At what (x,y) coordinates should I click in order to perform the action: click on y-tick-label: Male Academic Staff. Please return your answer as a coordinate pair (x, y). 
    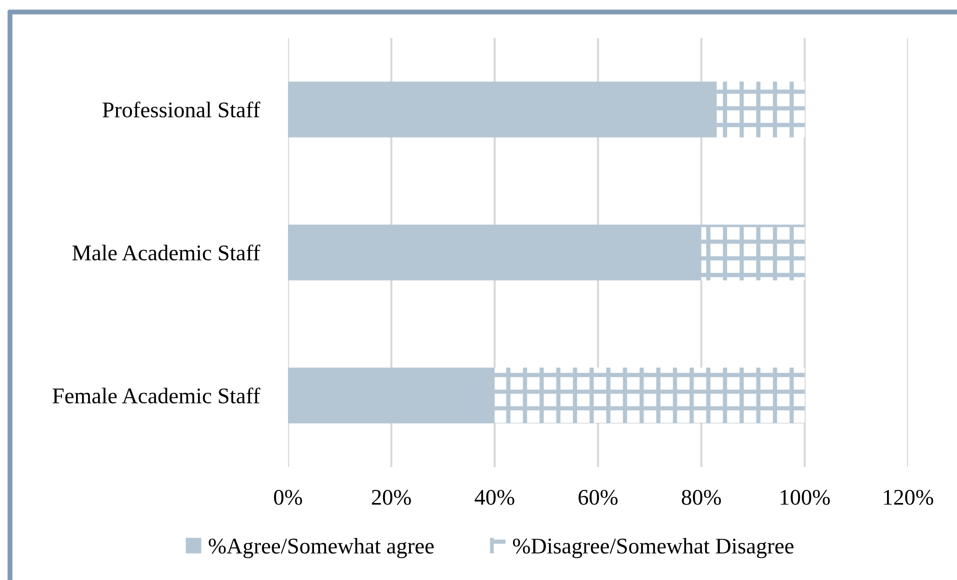
    Looking at the image, I should click on (166, 252).